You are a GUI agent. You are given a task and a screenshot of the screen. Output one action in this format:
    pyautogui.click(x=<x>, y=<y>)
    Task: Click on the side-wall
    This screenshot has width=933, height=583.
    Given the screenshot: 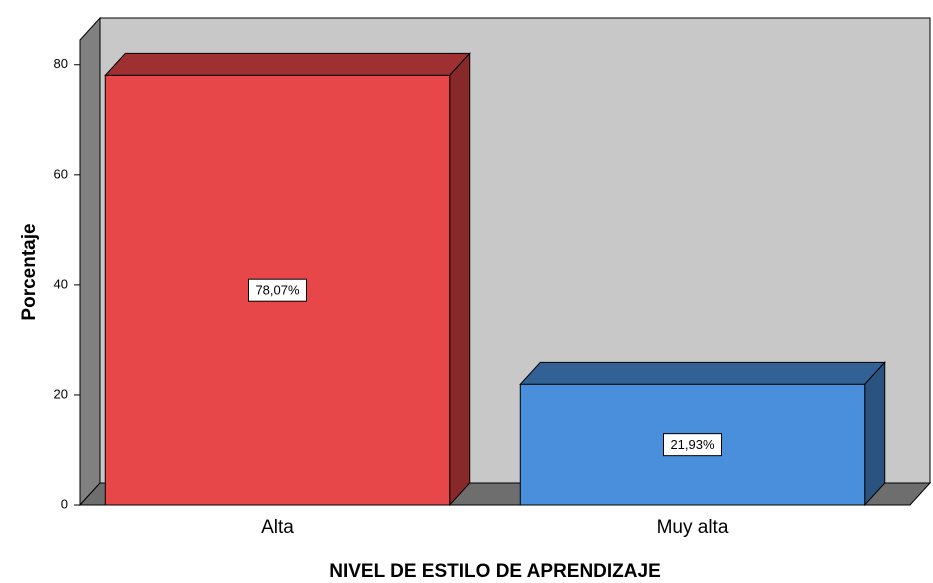 What is the action you would take?
    pyautogui.click(x=90, y=261)
    